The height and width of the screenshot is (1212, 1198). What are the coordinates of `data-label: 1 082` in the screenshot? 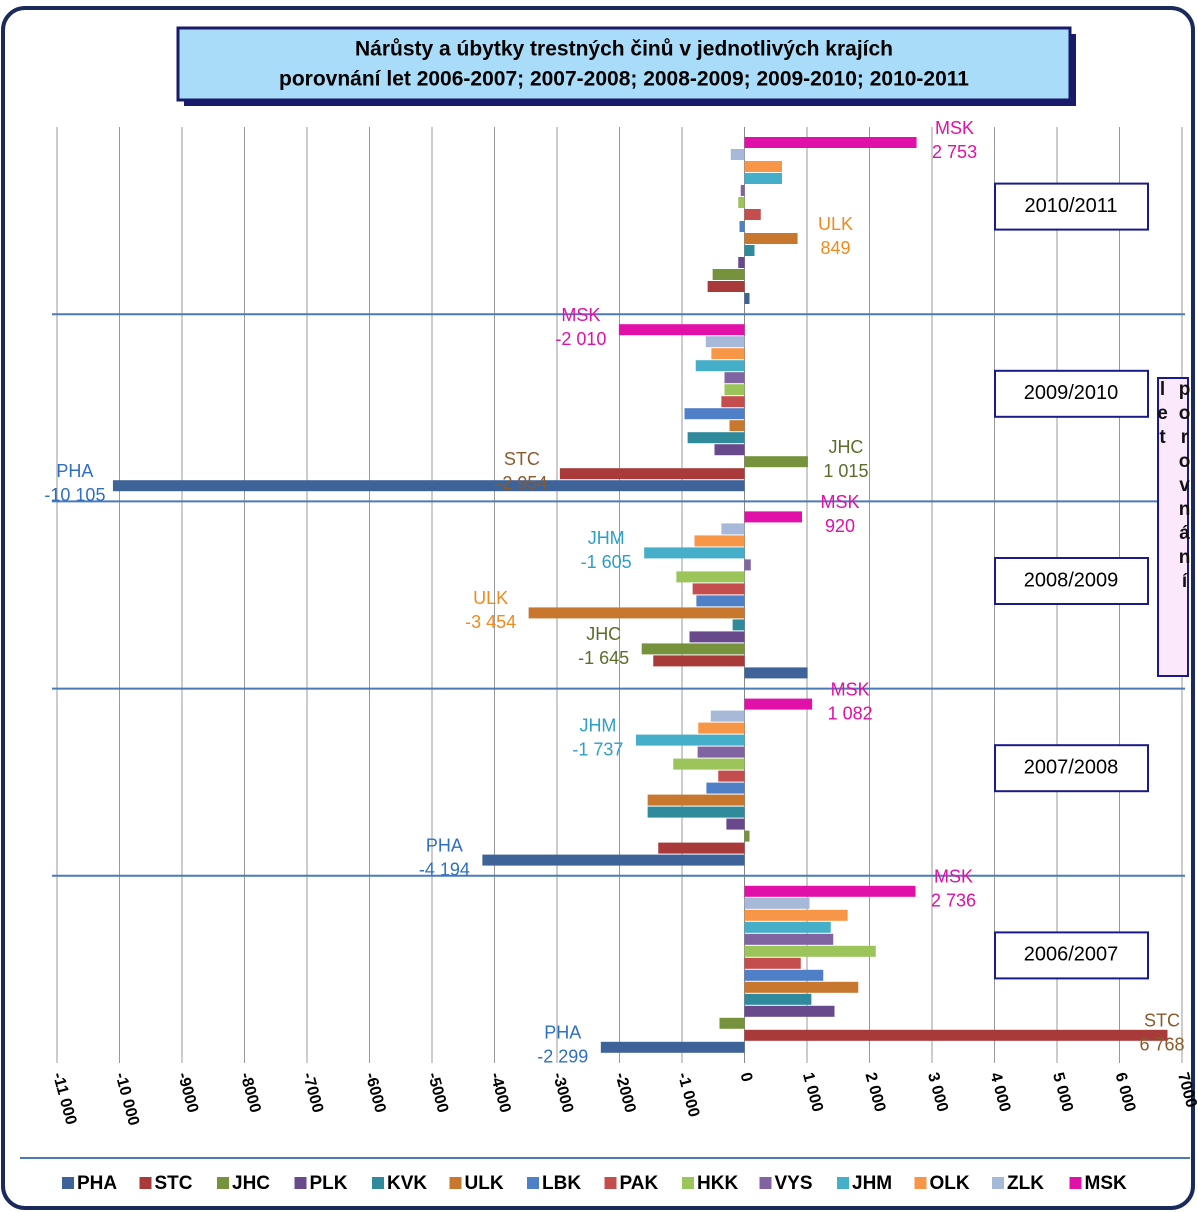 It's located at (850, 713).